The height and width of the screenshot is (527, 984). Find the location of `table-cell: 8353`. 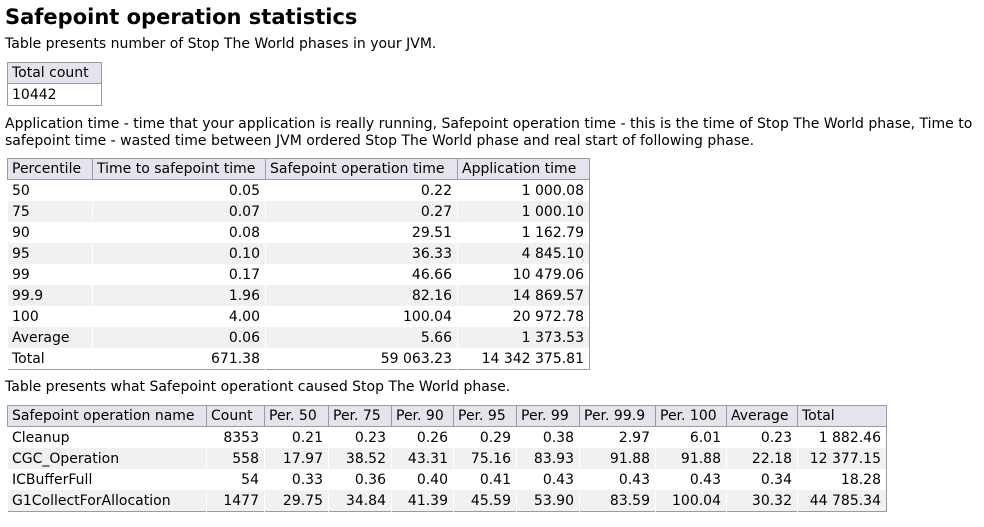

table-cell: 8353 is located at coordinates (235, 437).